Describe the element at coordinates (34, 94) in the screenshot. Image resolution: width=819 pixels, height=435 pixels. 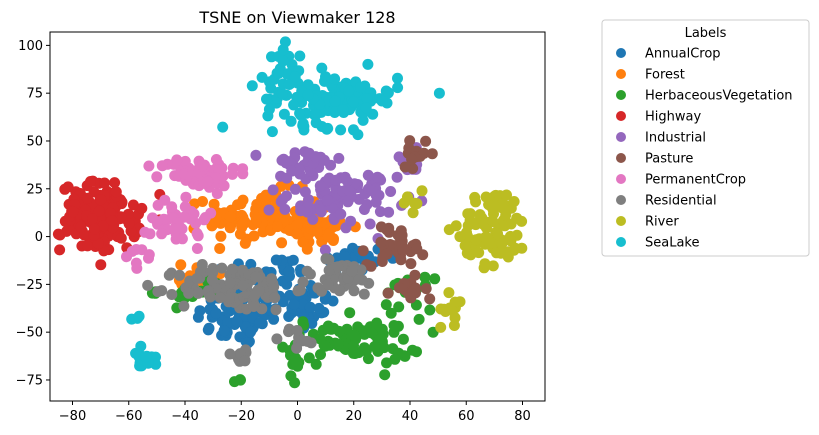
I see `y-tick-label: 75` at that location.